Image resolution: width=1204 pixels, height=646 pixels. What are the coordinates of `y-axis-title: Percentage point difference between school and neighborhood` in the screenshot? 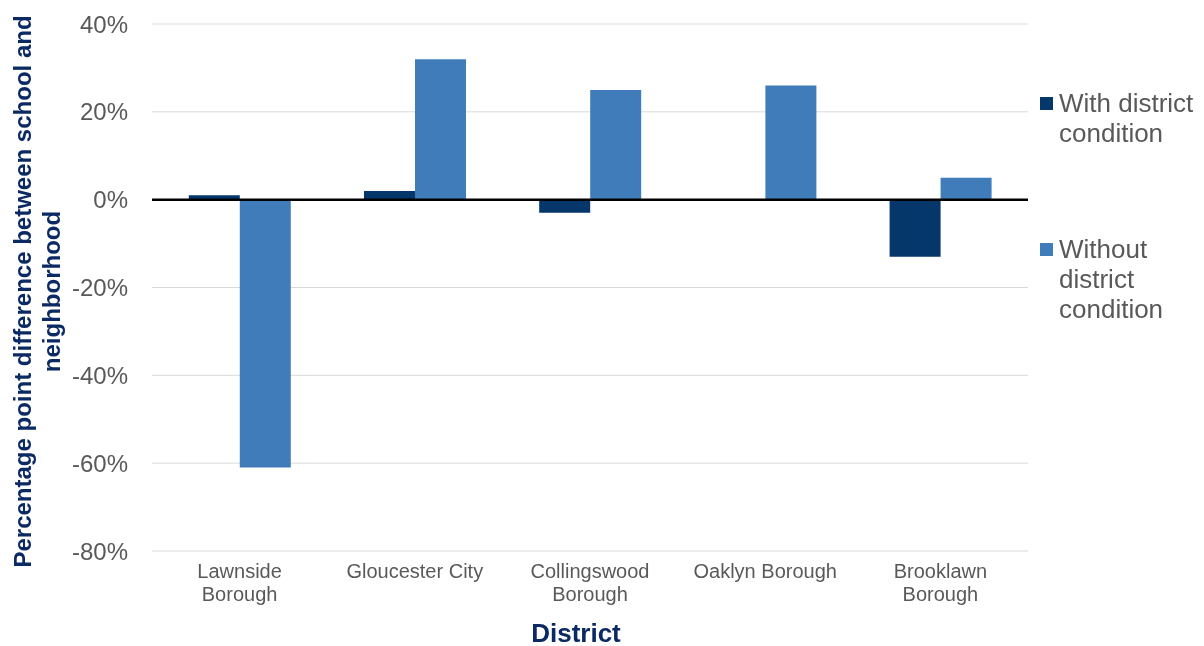 It's located at (37, 291).